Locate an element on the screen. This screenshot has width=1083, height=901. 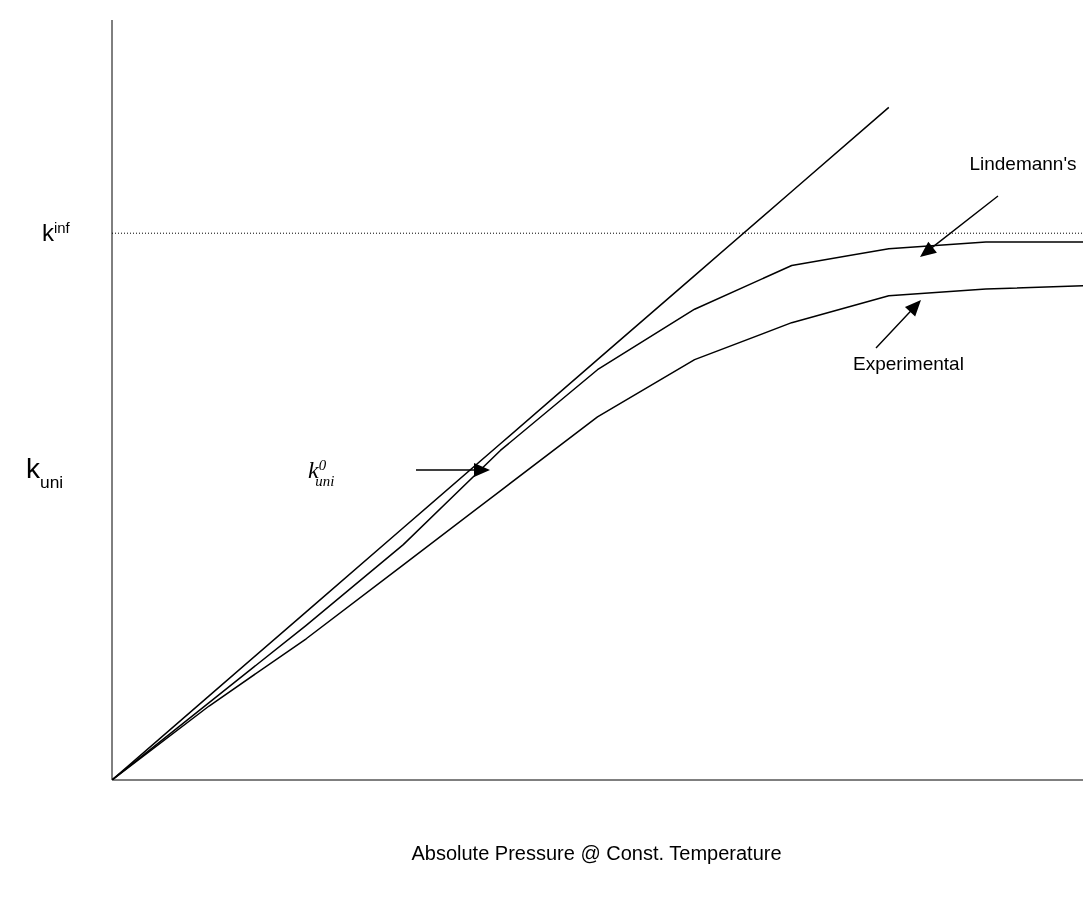
annotation: Lindemann's is located at coordinates (1023, 163).